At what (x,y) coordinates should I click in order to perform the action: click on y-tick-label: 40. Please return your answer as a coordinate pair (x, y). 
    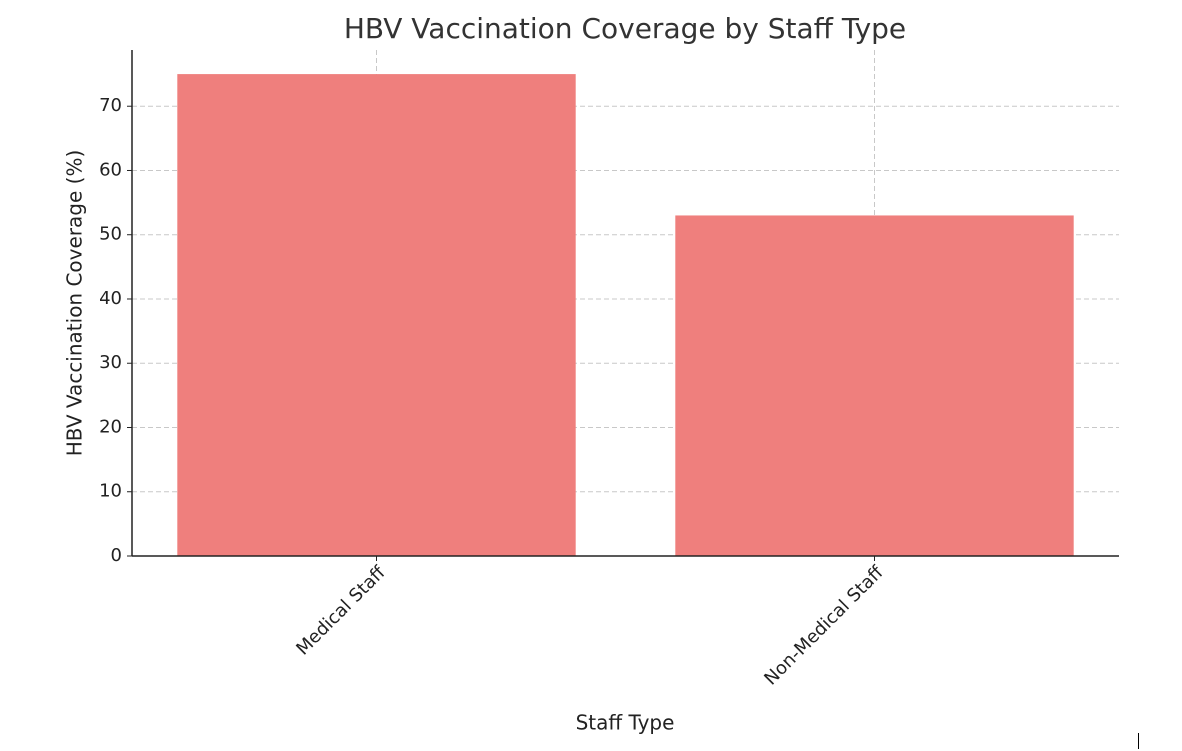
    Looking at the image, I should click on (110, 298).